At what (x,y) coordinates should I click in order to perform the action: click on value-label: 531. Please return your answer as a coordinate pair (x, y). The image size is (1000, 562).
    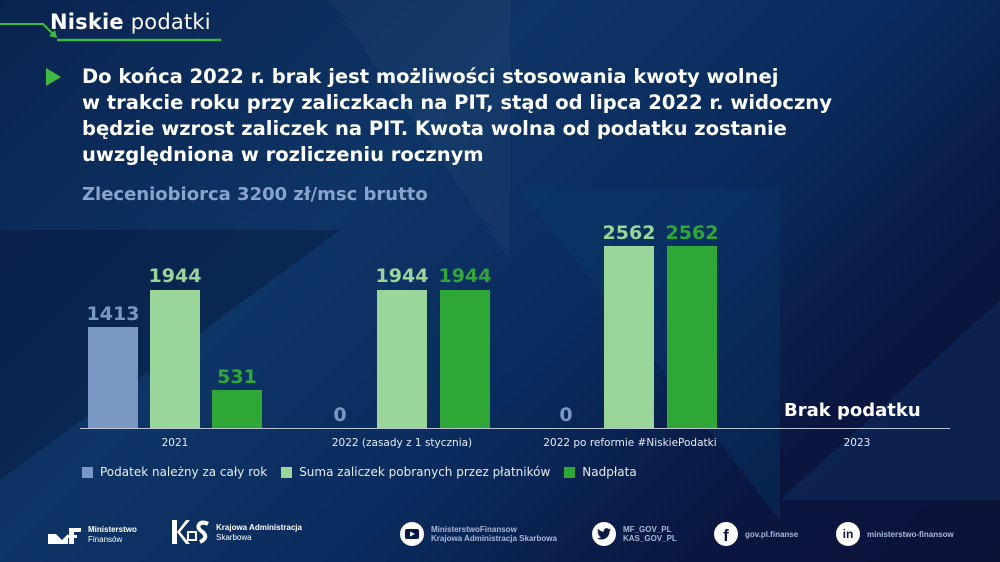
    Looking at the image, I should click on (237, 377).